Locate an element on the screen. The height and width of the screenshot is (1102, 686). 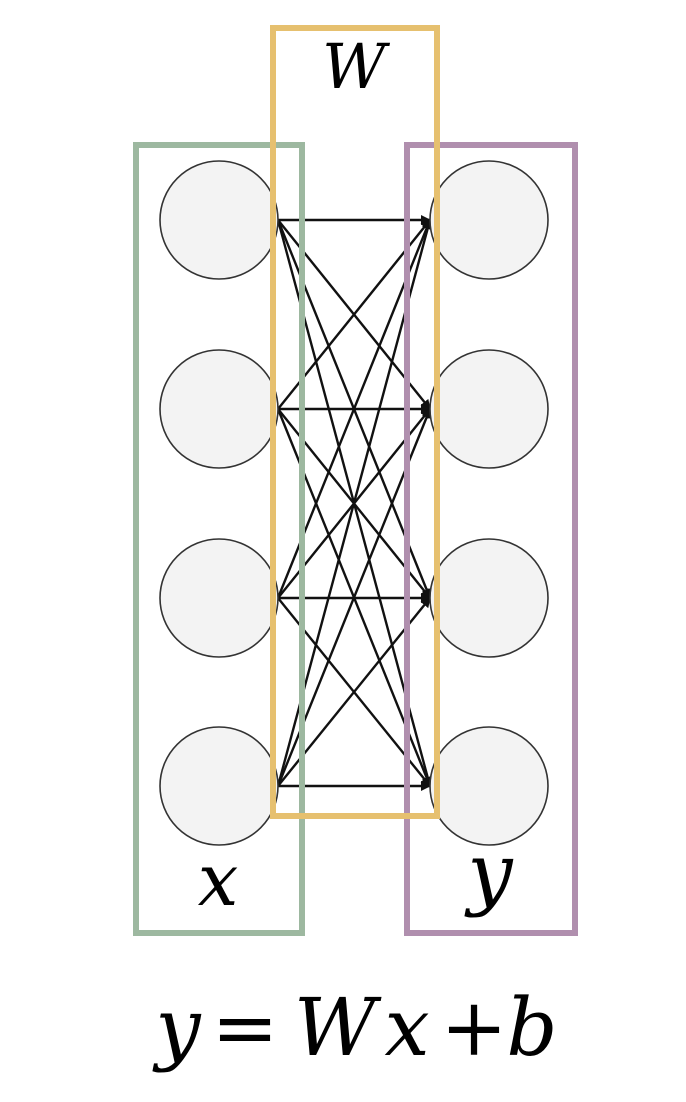
equation-x: x is located at coordinates (406, 1027).